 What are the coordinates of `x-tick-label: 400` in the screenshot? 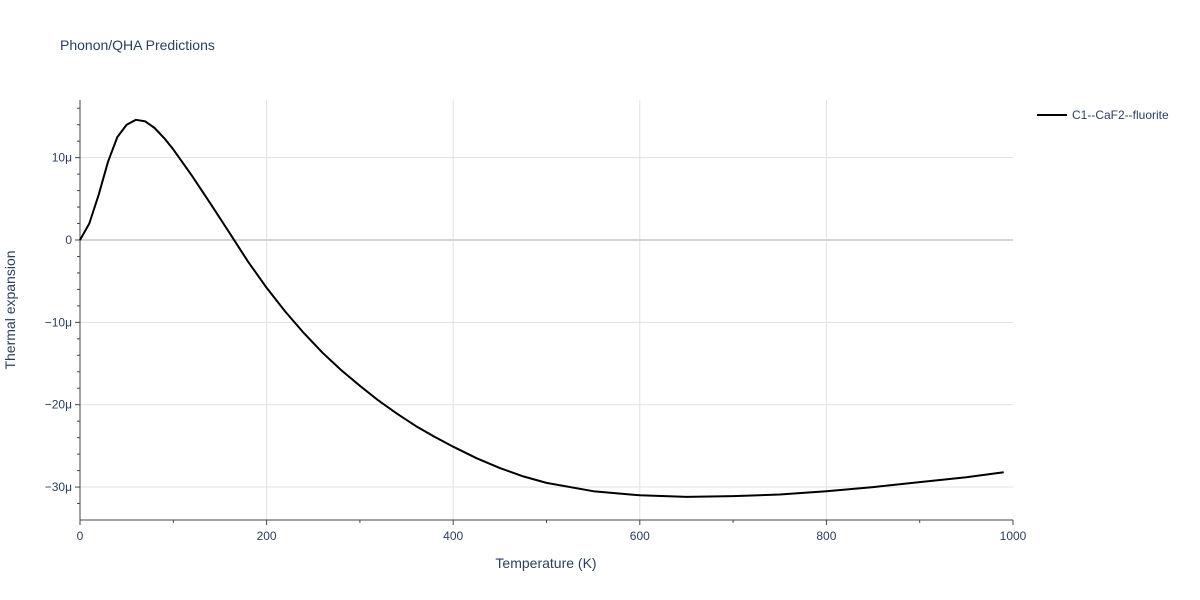 It's located at (453, 536).